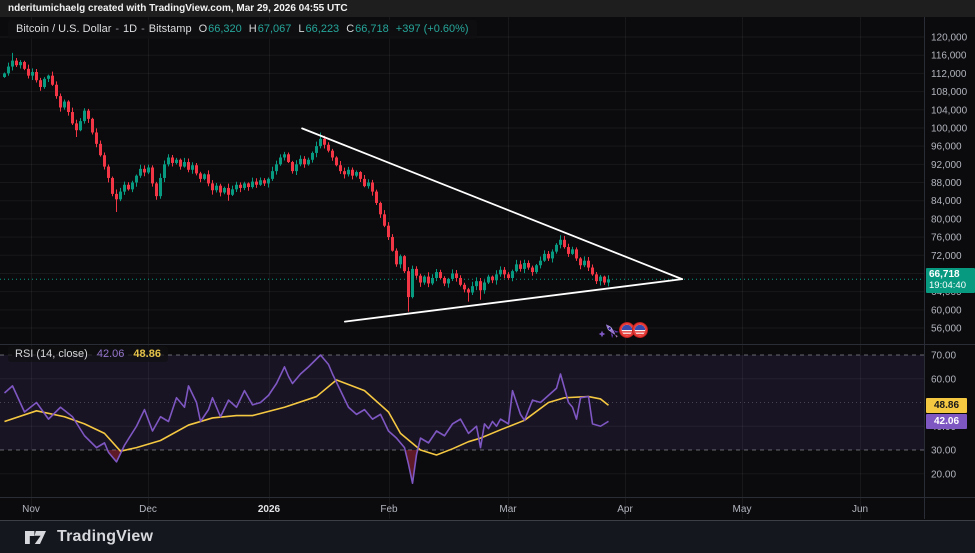 The width and height of the screenshot is (975, 553). Describe the element at coordinates (64, 29) in the screenshot. I see `symbol-name: Bitcoin / U.S. Dollar` at that location.